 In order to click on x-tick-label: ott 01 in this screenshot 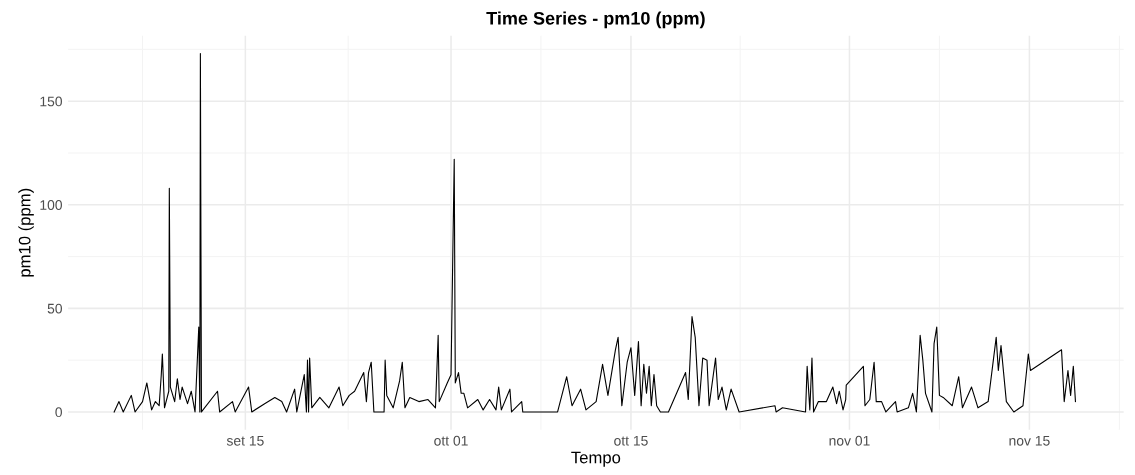, I will do `click(451, 440)`.